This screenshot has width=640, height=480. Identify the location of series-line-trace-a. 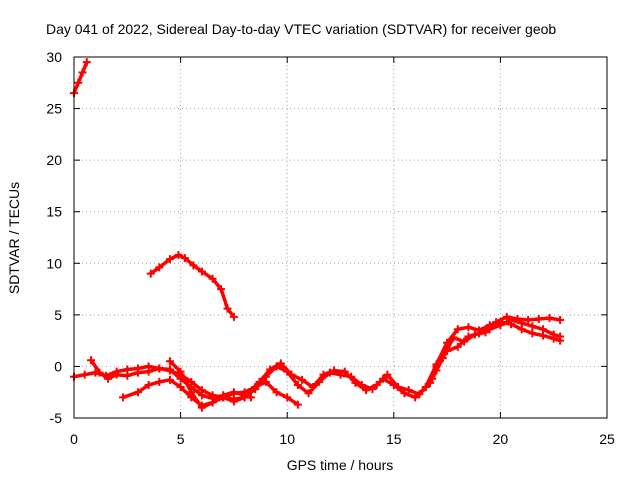
(80, 77).